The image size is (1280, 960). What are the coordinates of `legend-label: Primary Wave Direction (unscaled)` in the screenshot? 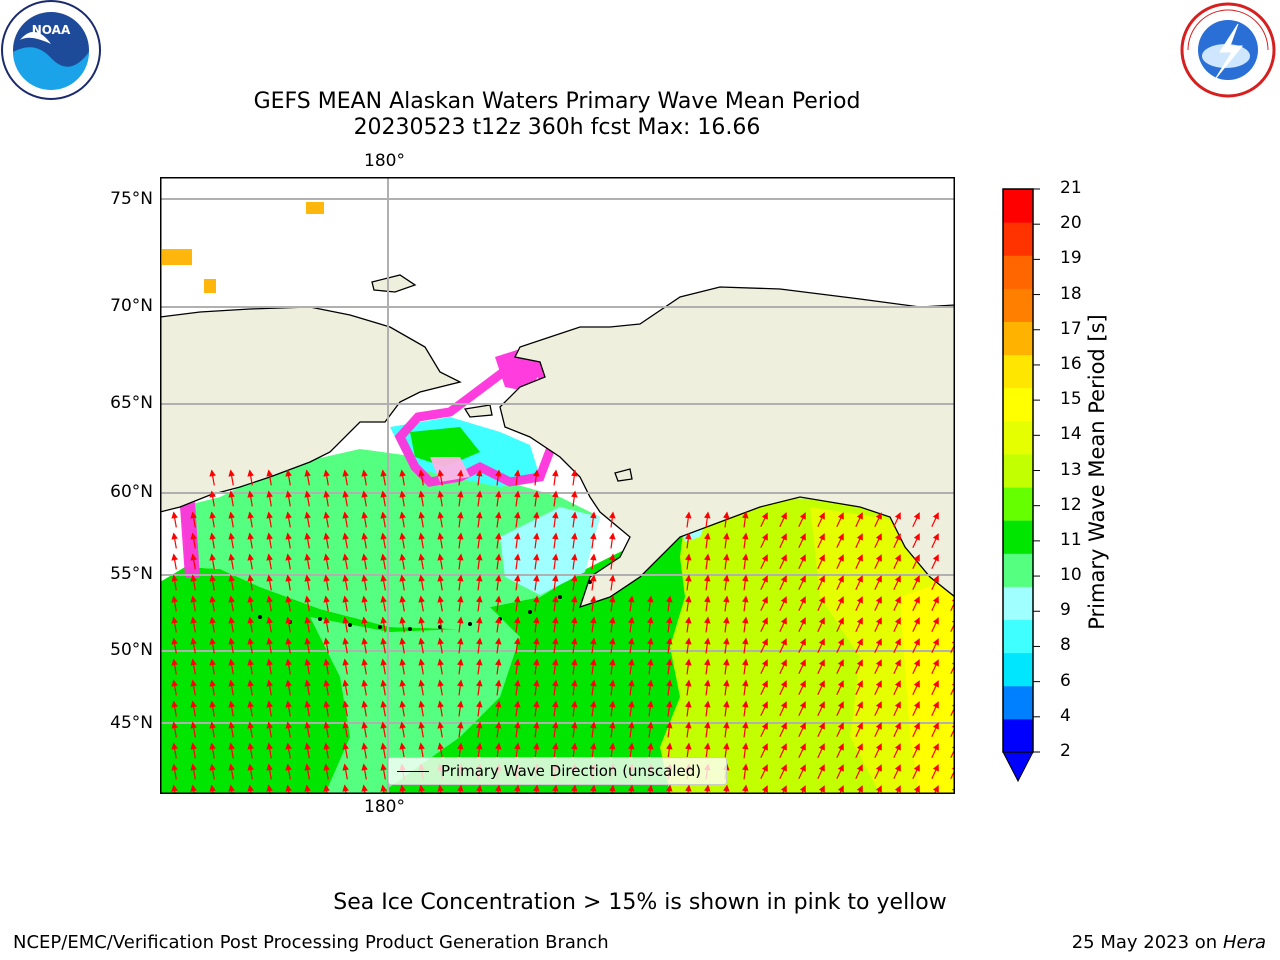 It's located at (571, 771).